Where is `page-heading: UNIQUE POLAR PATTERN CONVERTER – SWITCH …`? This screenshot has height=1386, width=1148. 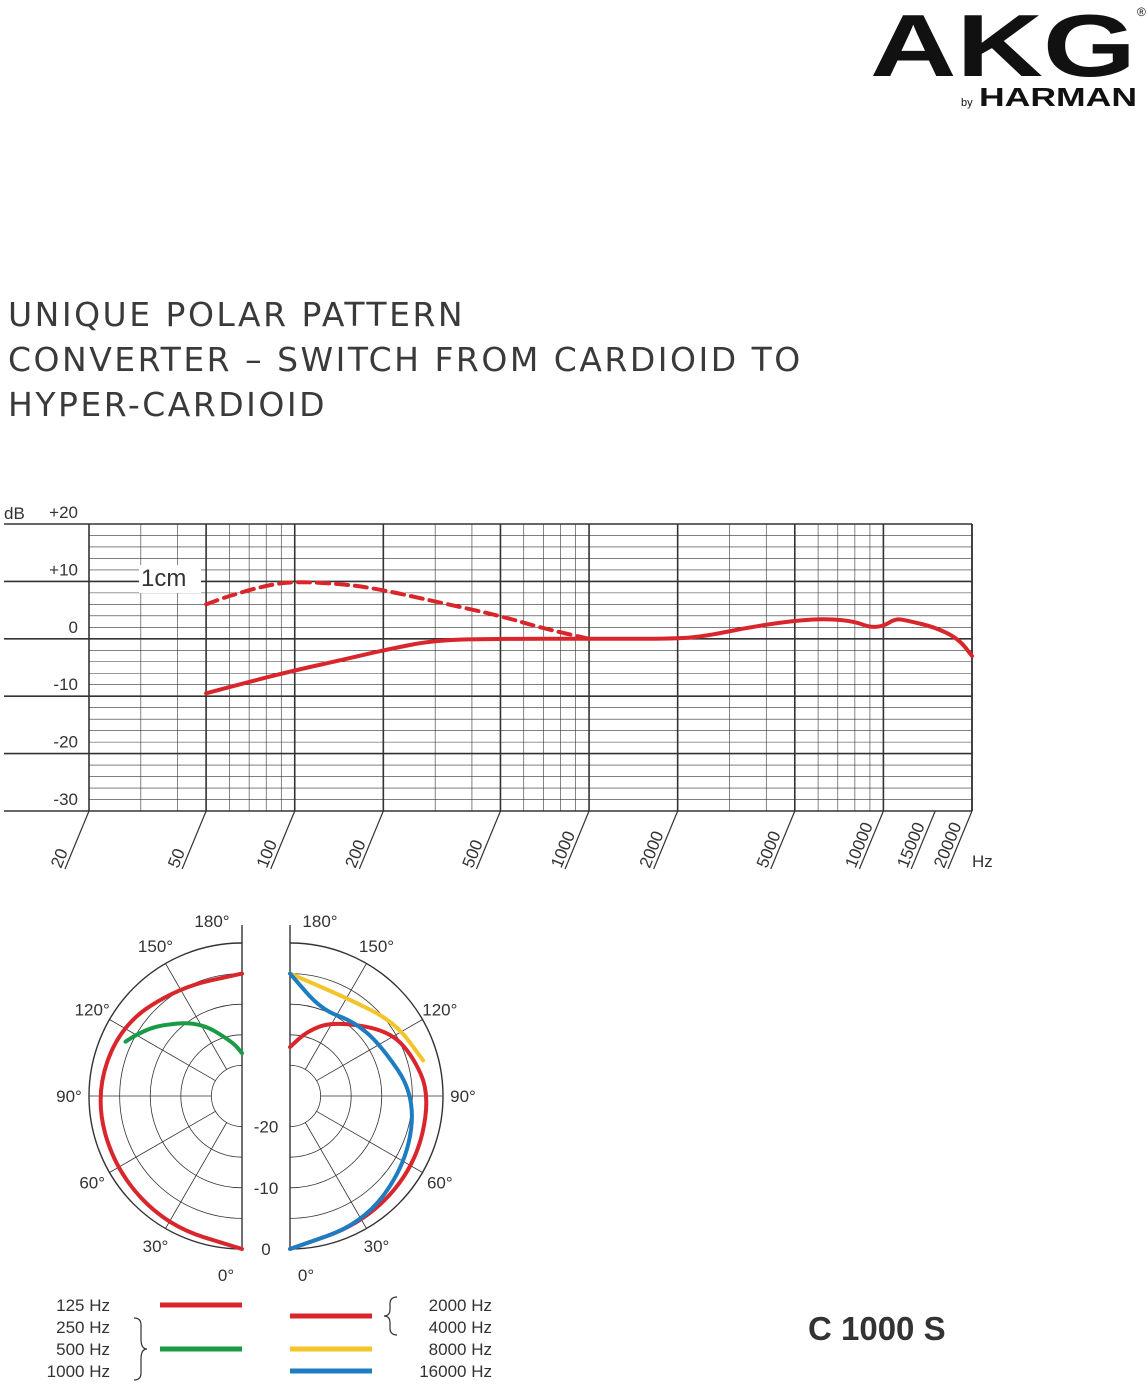 page-heading: UNIQUE POLAR PATTERN CONVERTER – SWITCH … is located at coordinates (405, 359).